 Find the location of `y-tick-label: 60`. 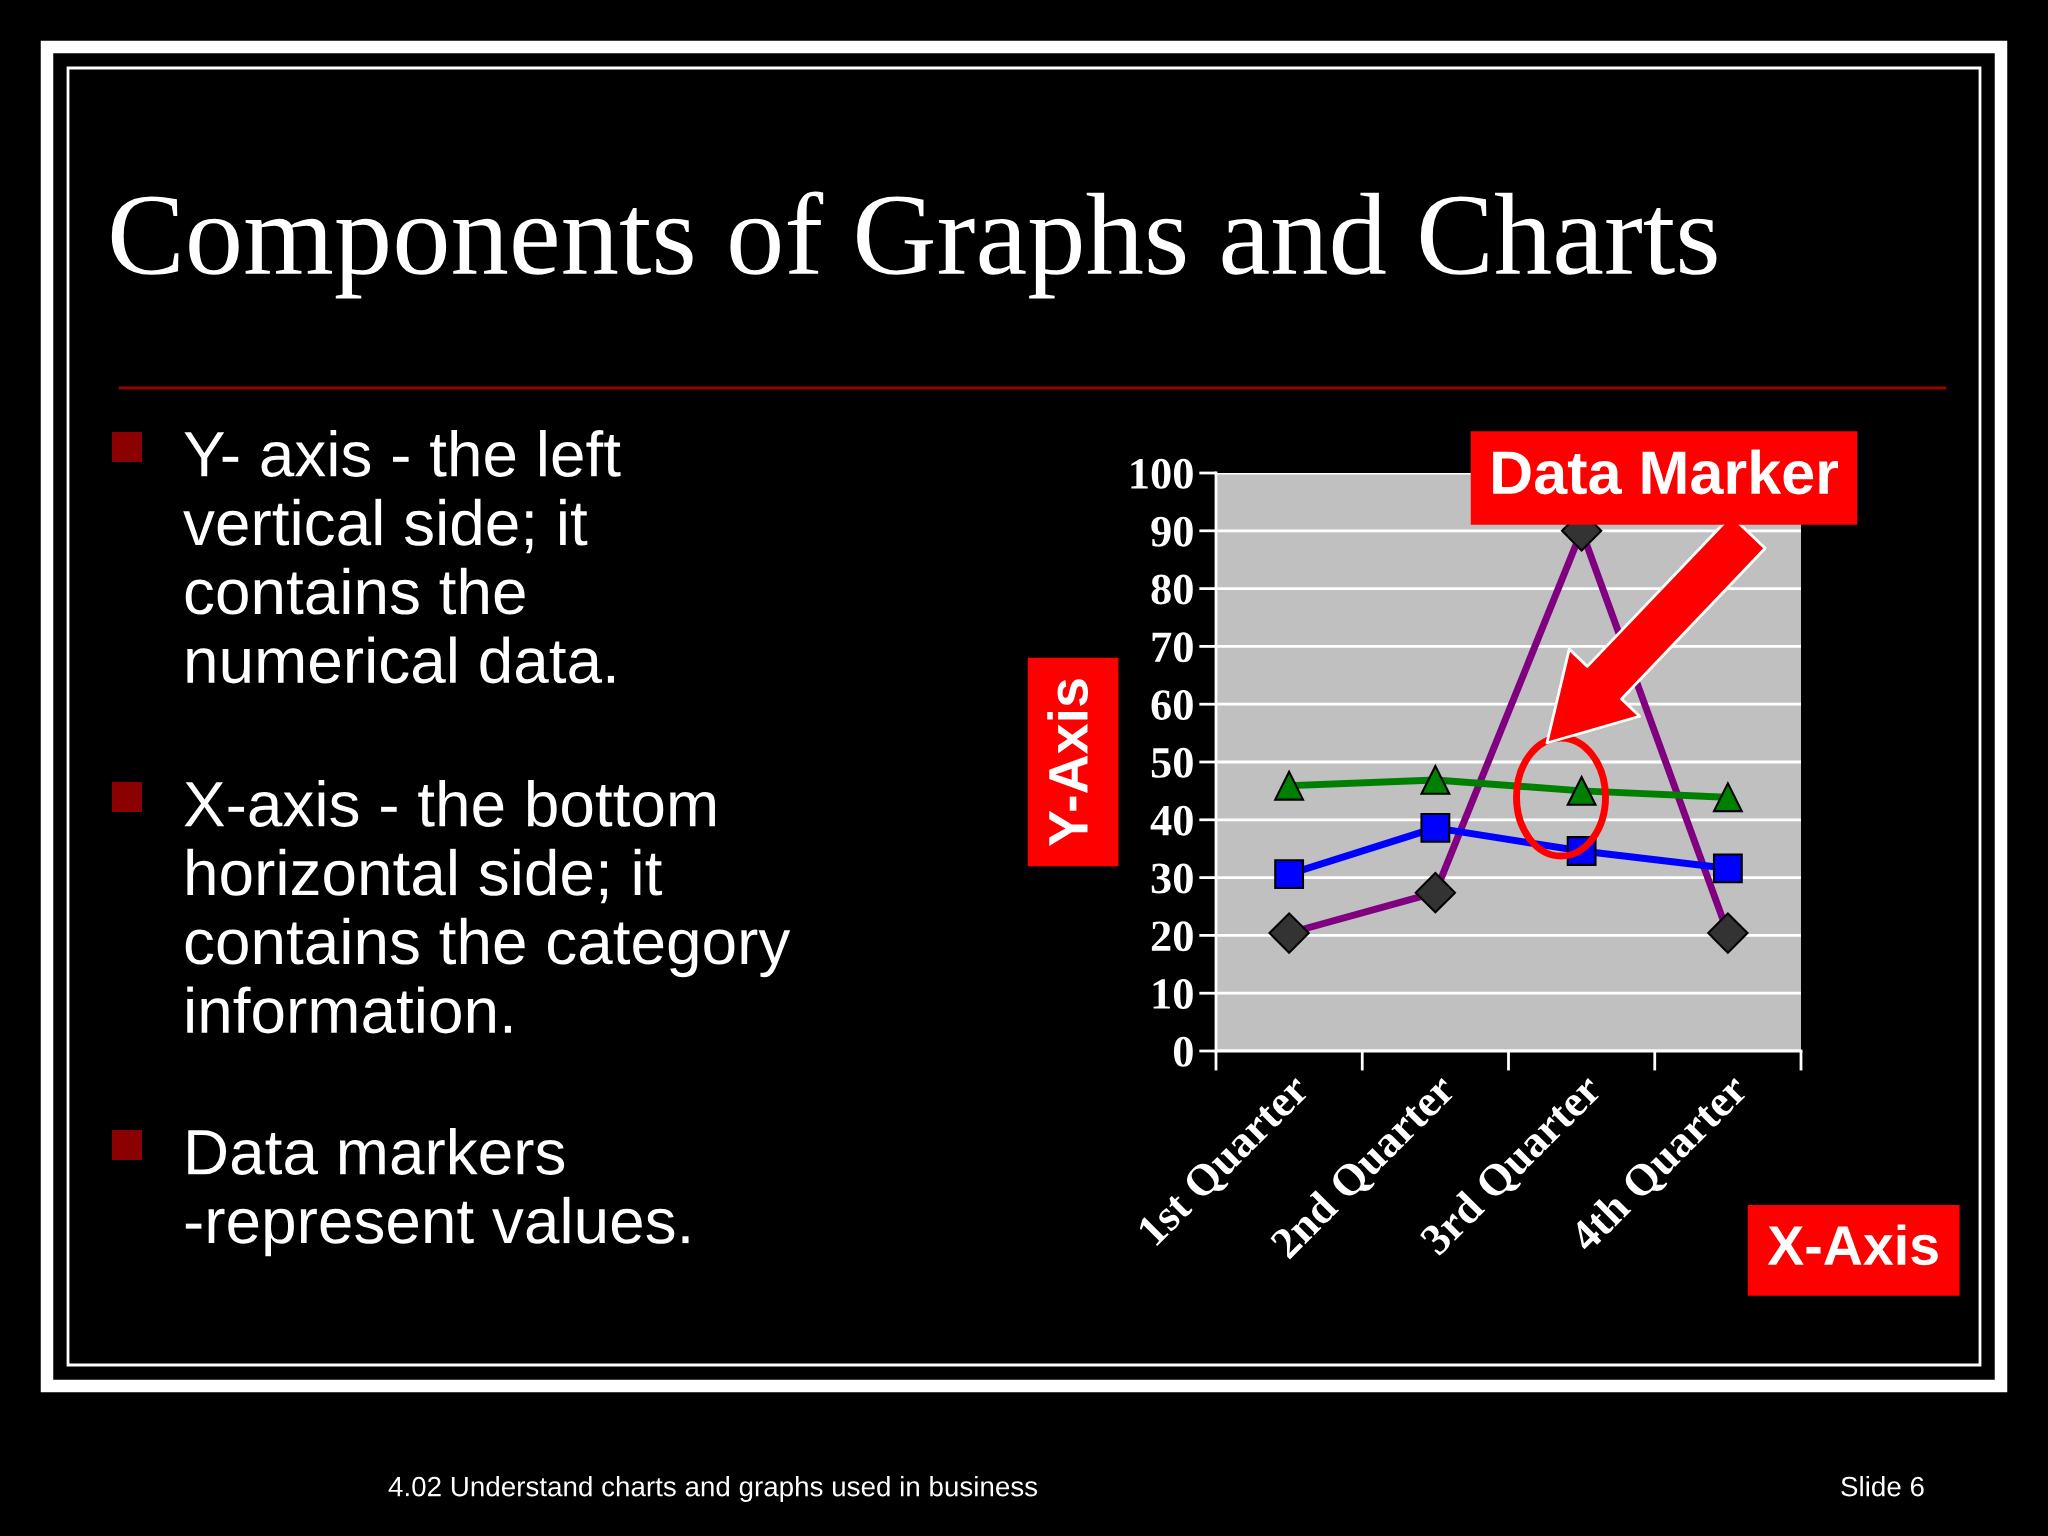

y-tick-label: 60 is located at coordinates (1172, 705).